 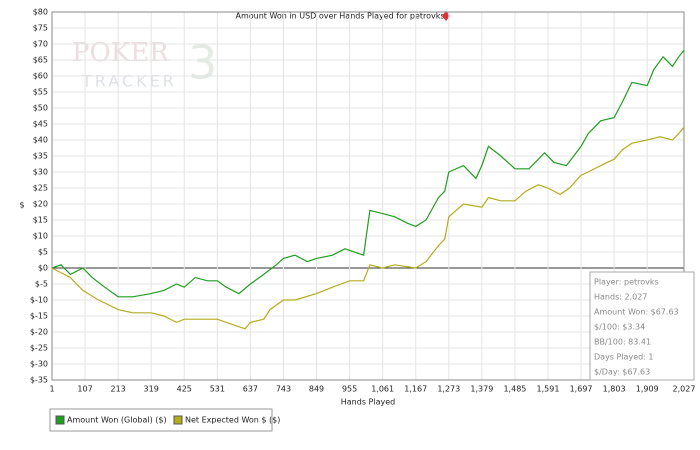 I want to click on y-tick-label: $40, so click(x=40, y=140).